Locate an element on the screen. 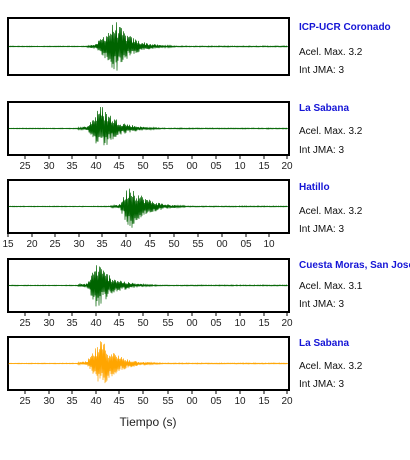  panel-4: 25 30 35 40 45 50 55 00 05 10 15 20 is located at coordinates (150, 293).